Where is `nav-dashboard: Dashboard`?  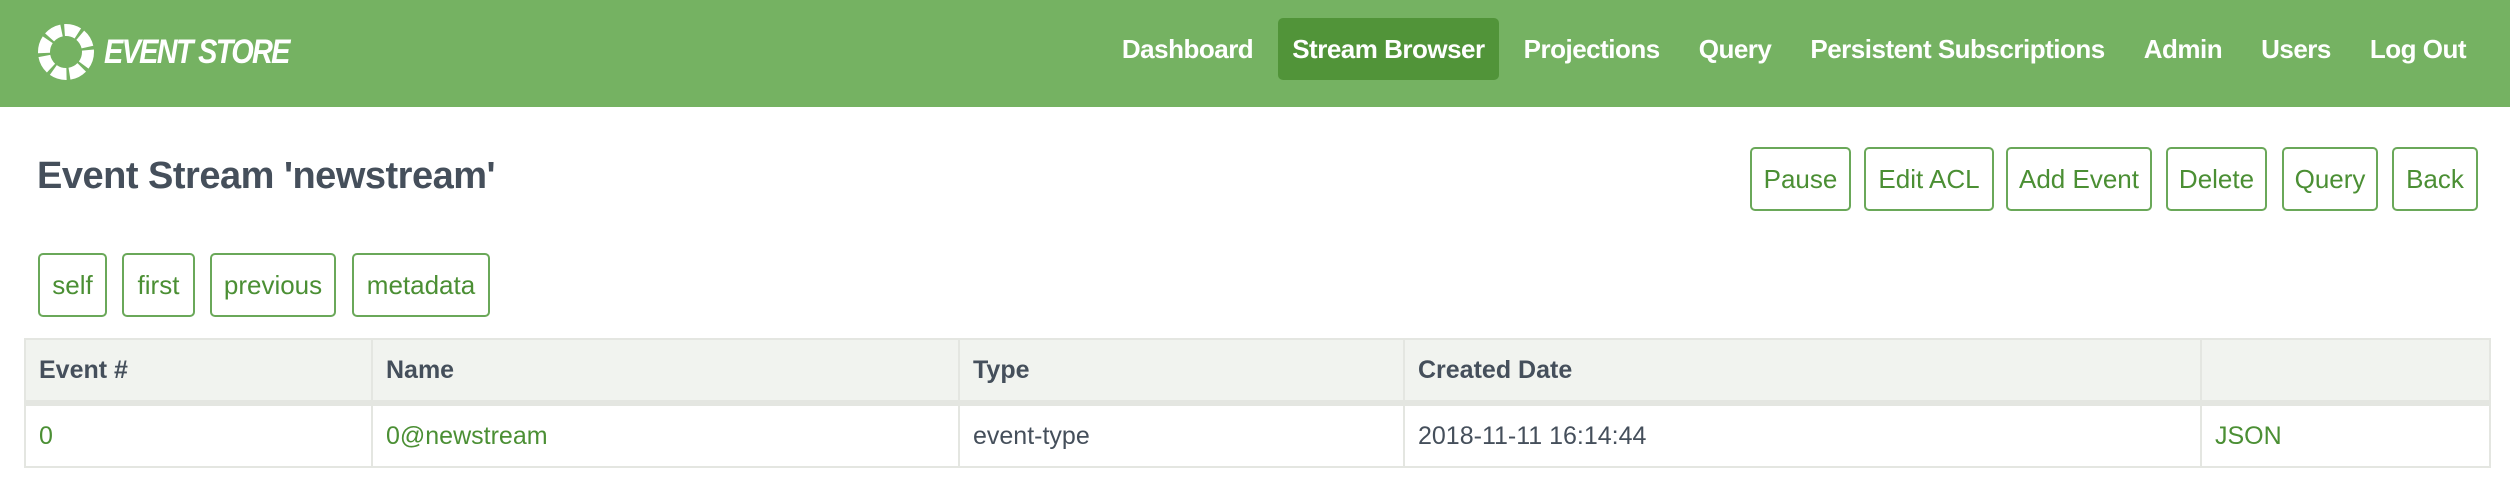
nav-dashboard: Dashboard is located at coordinates (1187, 49).